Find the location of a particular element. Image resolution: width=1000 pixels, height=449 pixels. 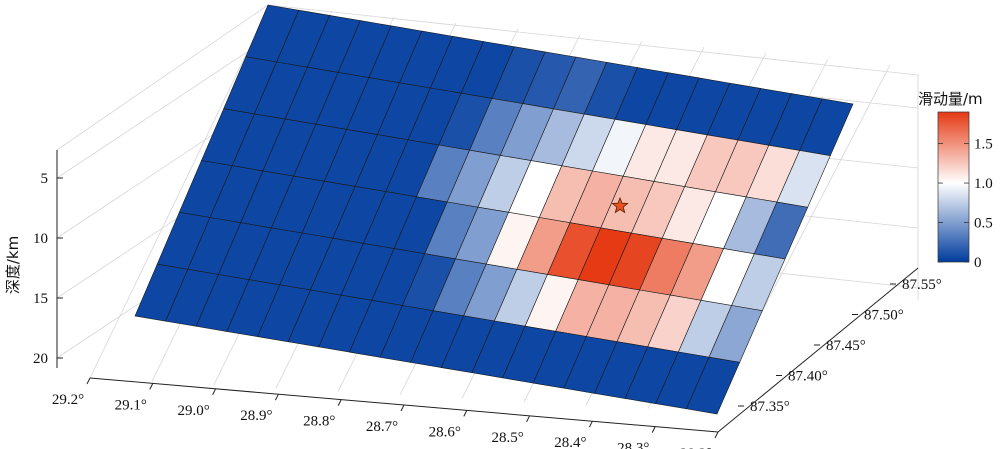

colorbar-title: 滑动量/m is located at coordinates (950, 99).